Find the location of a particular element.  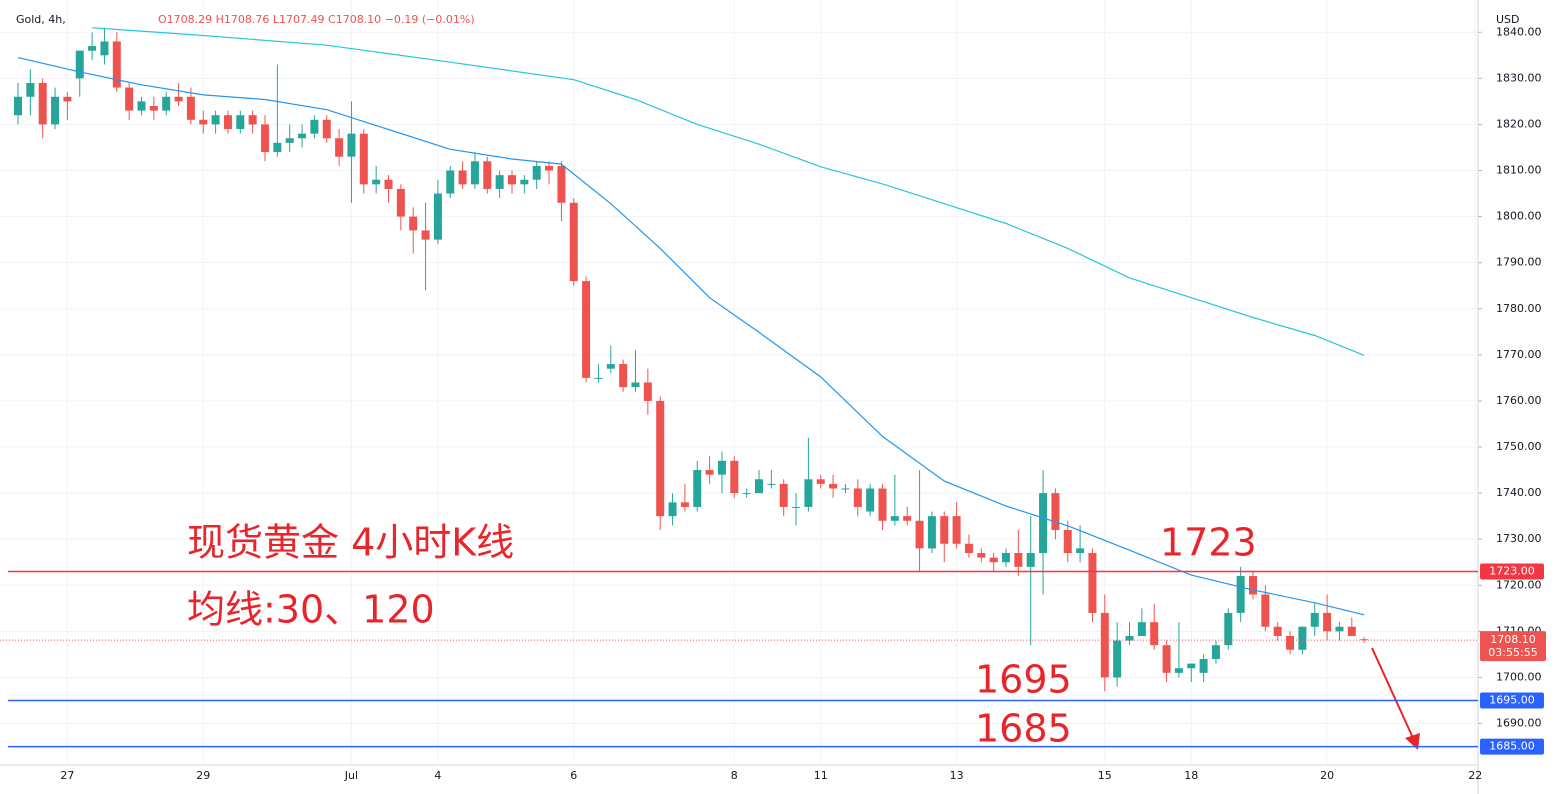

price-badge-label: 1685.00 is located at coordinates (1512, 746).